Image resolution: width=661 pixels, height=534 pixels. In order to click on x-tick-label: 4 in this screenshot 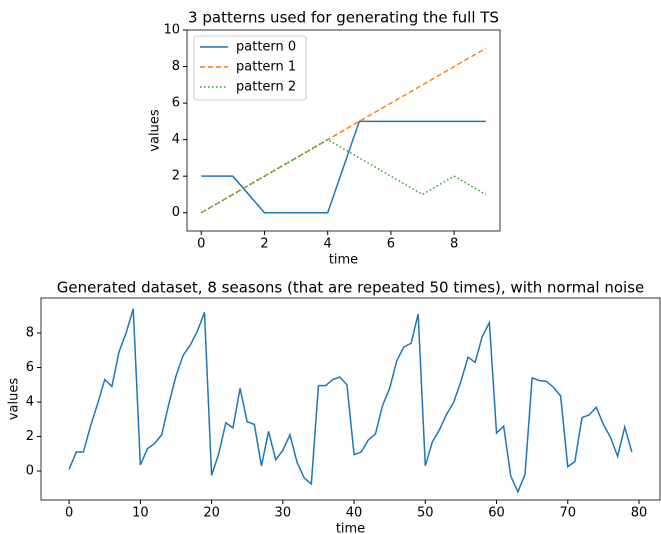, I will do `click(328, 244)`.